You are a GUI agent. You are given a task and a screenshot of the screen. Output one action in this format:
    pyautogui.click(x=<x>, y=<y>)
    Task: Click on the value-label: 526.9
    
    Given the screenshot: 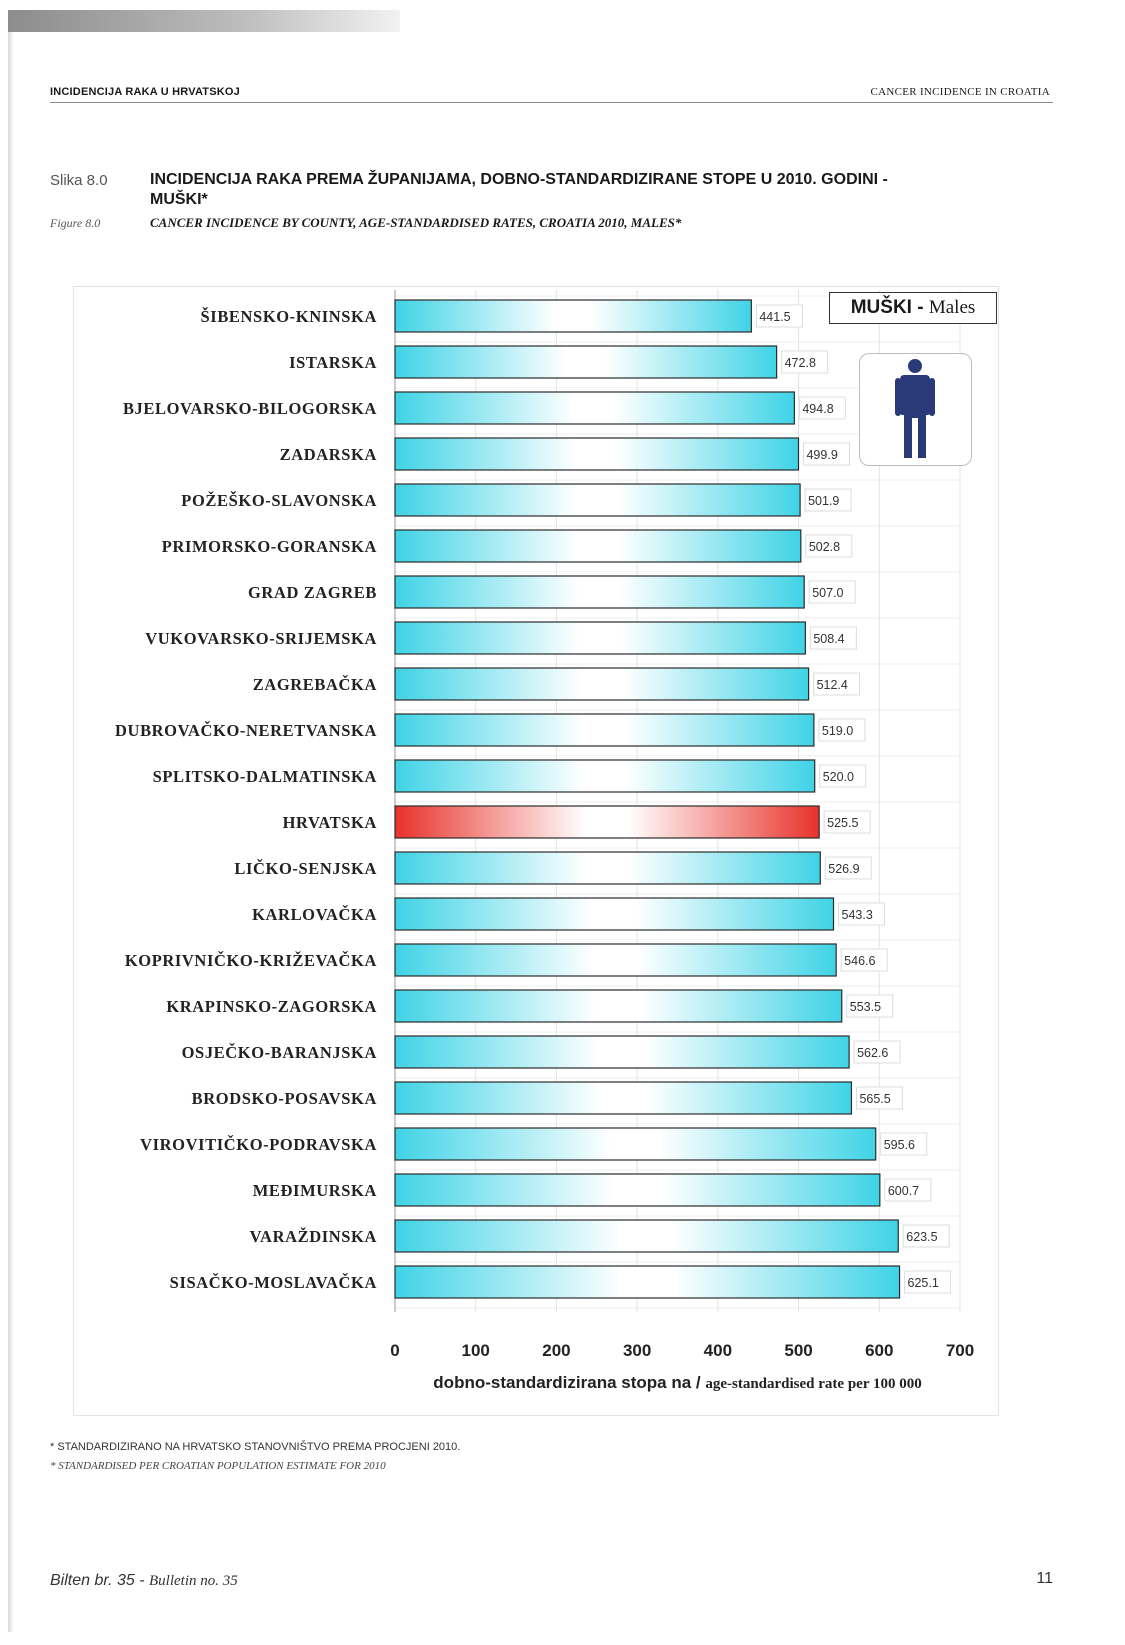 What is the action you would take?
    pyautogui.click(x=843, y=869)
    